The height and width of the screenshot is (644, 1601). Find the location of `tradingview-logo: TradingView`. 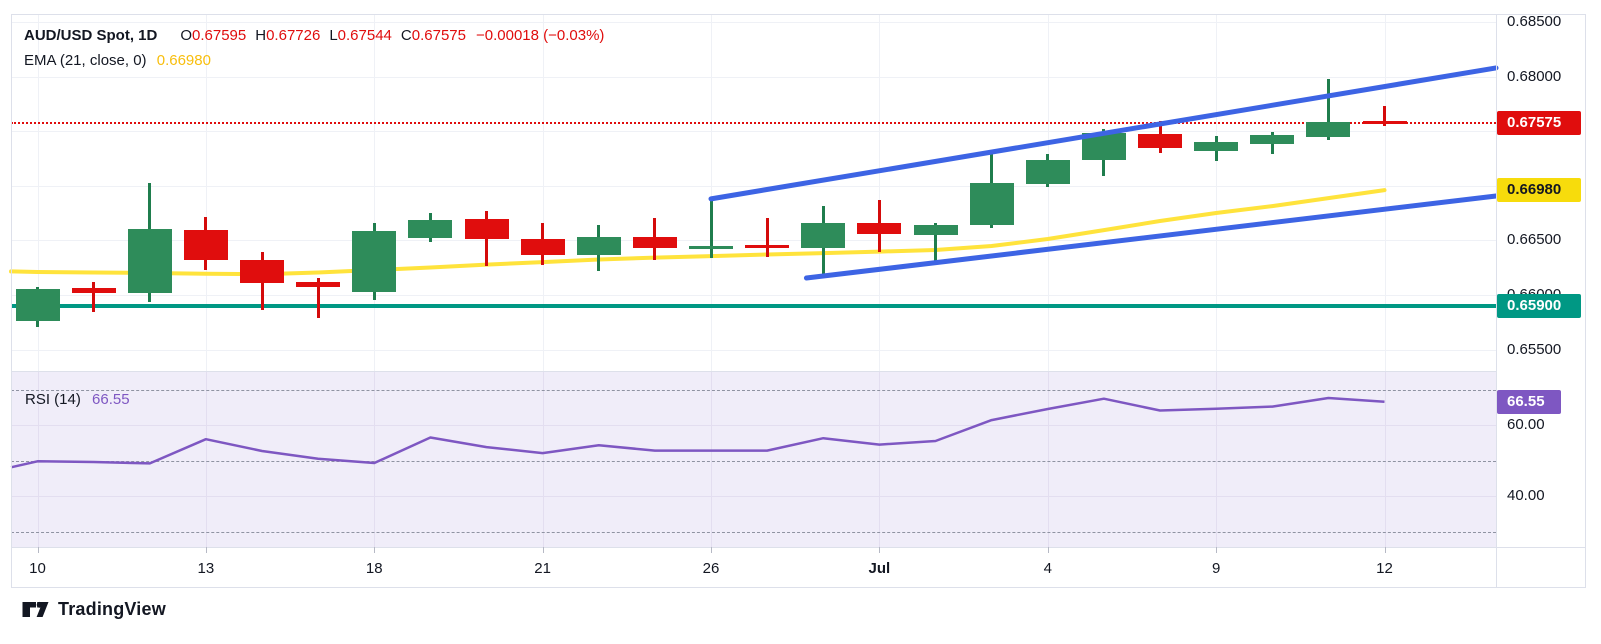

tradingview-logo: TradingView is located at coordinates (94, 609).